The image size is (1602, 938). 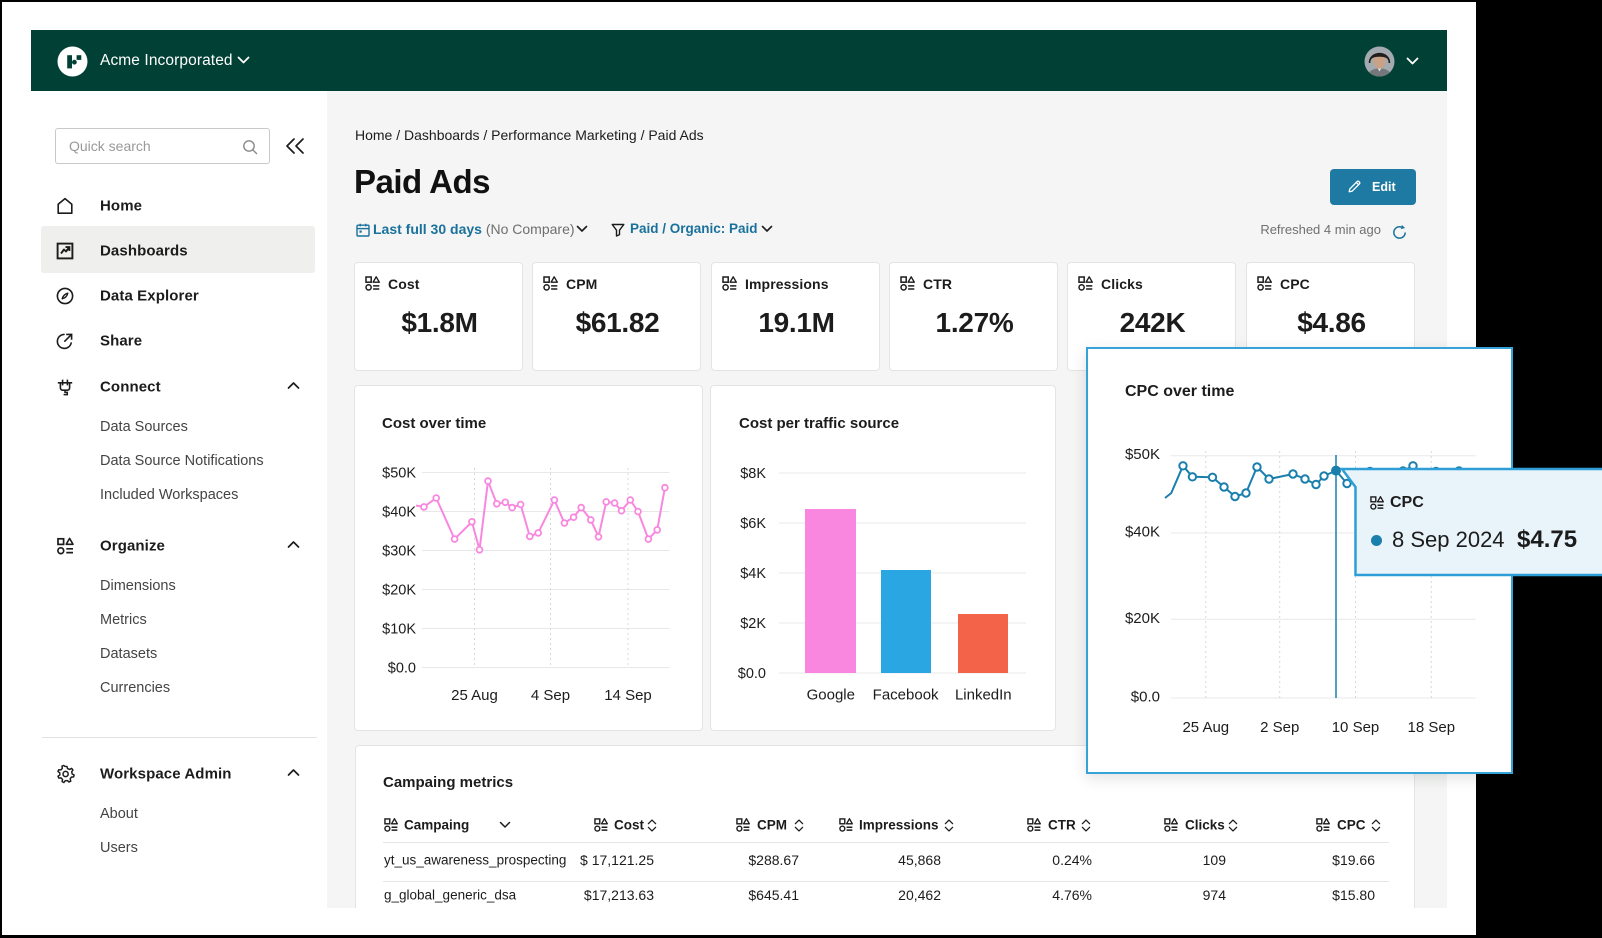 What do you see at coordinates (1432, 727) in the screenshot?
I see `svg-text: 18 Sep` at bounding box center [1432, 727].